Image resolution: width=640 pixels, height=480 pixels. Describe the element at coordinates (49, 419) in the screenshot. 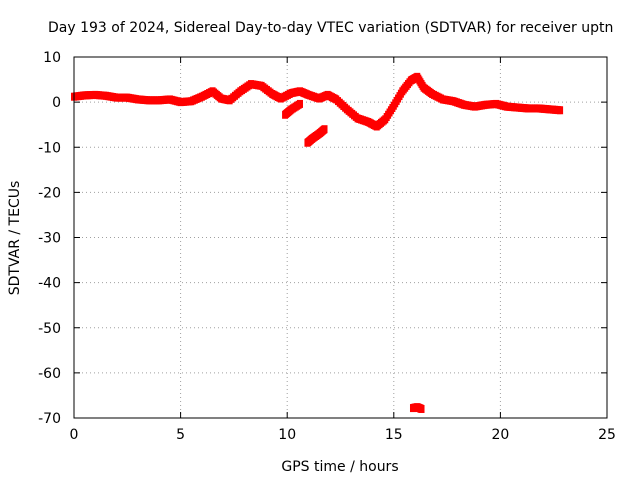

I see `y-tick-label: -70` at that location.